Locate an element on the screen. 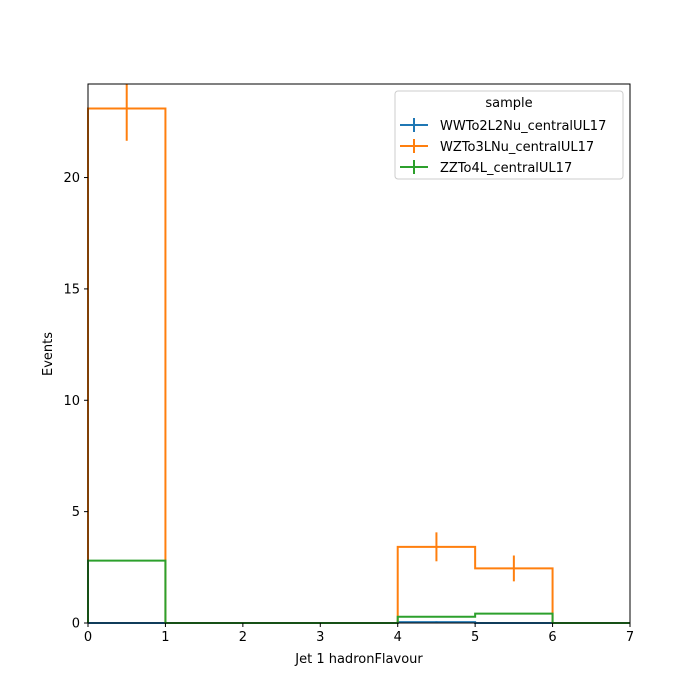 Image resolution: width=700 pixels, height=700 pixels. legend-label: WWTo2L2Nu_centralUL17 is located at coordinates (523, 126).